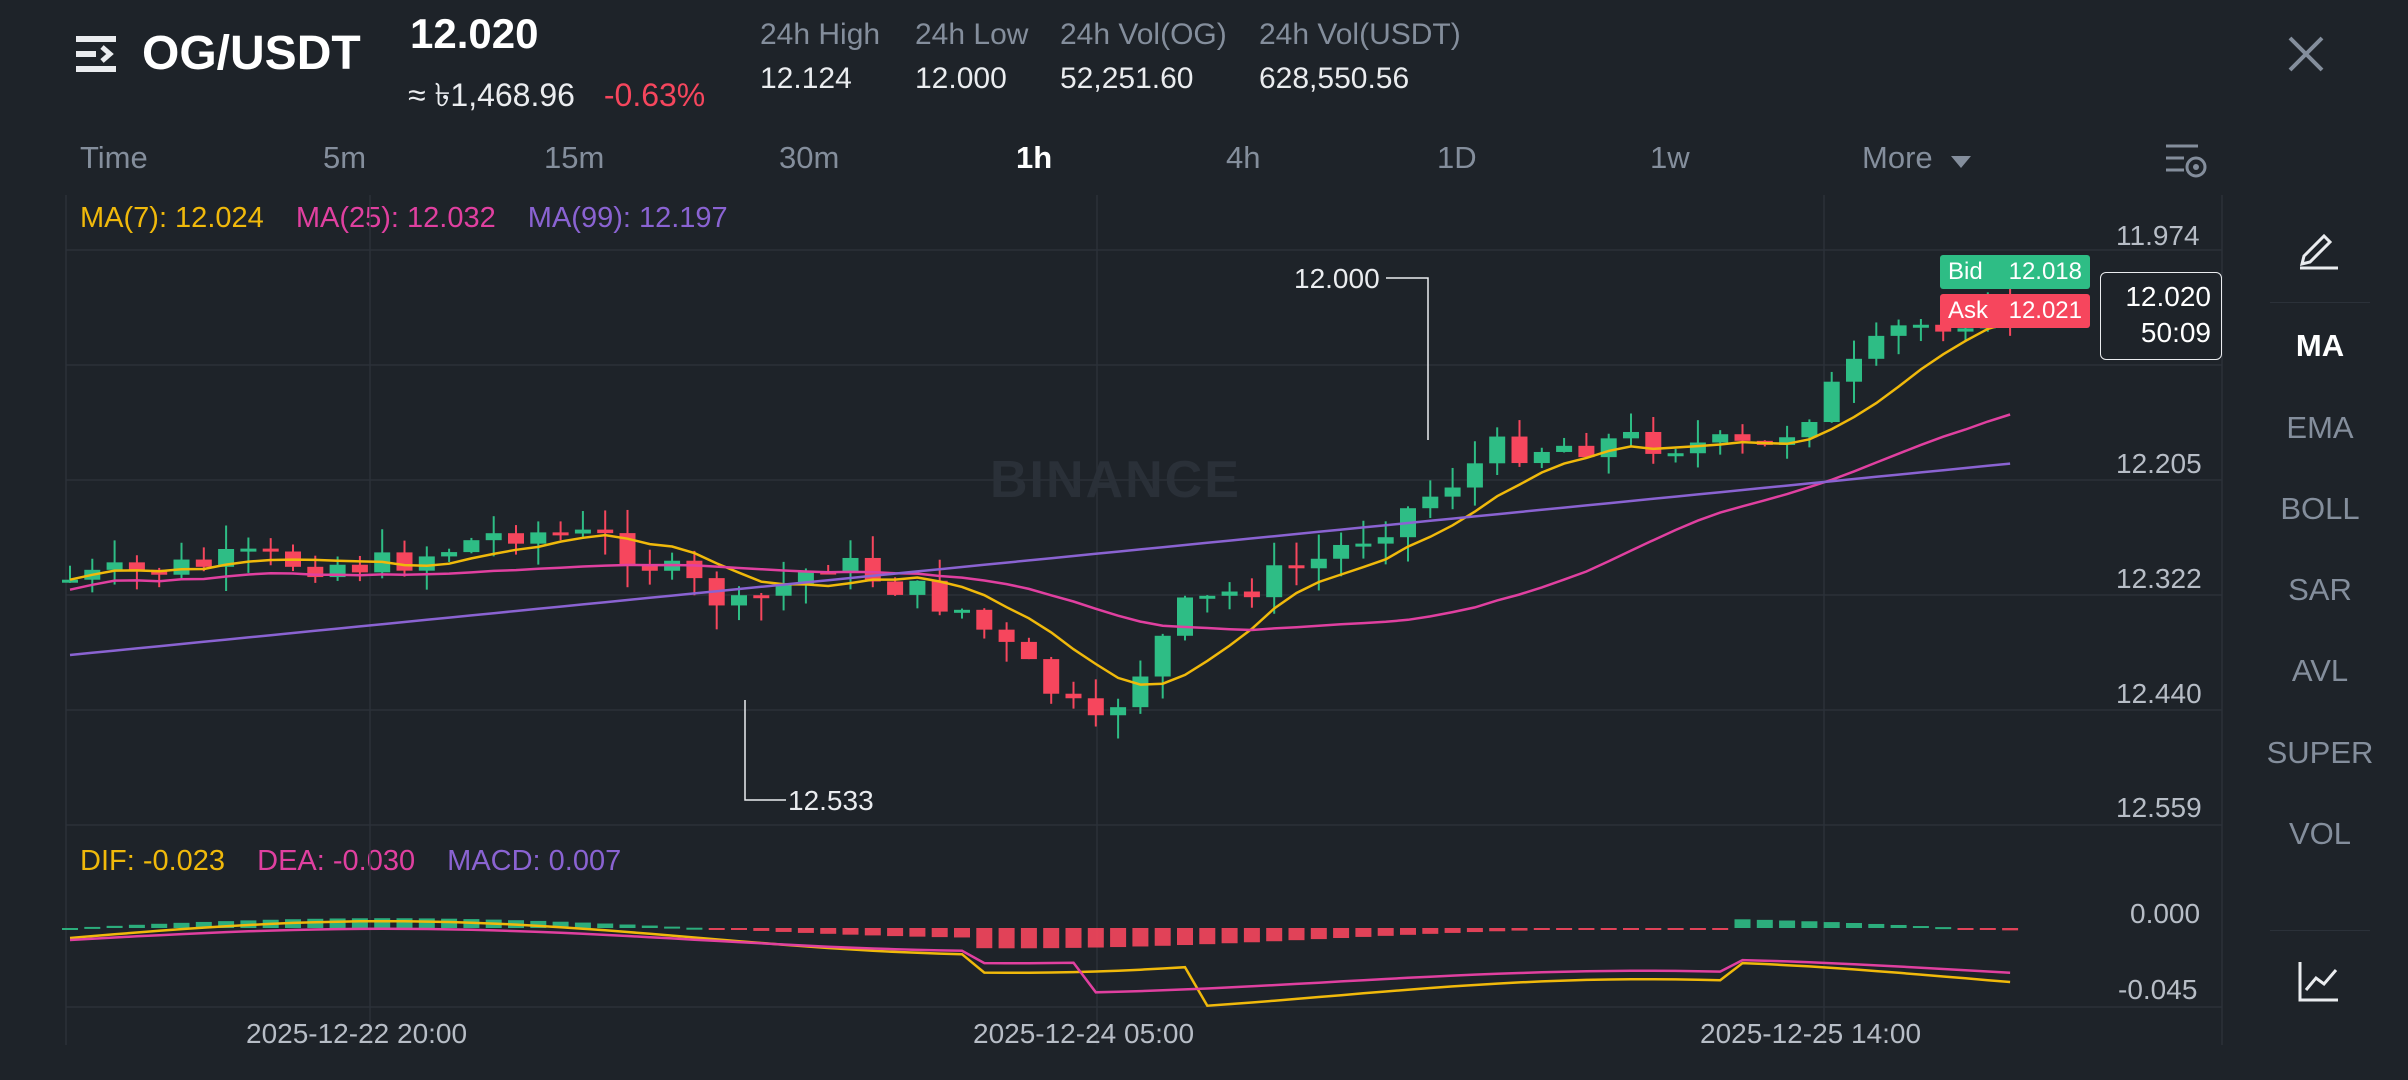  What do you see at coordinates (654, 95) in the screenshot?
I see `change-percent: -0.63%` at bounding box center [654, 95].